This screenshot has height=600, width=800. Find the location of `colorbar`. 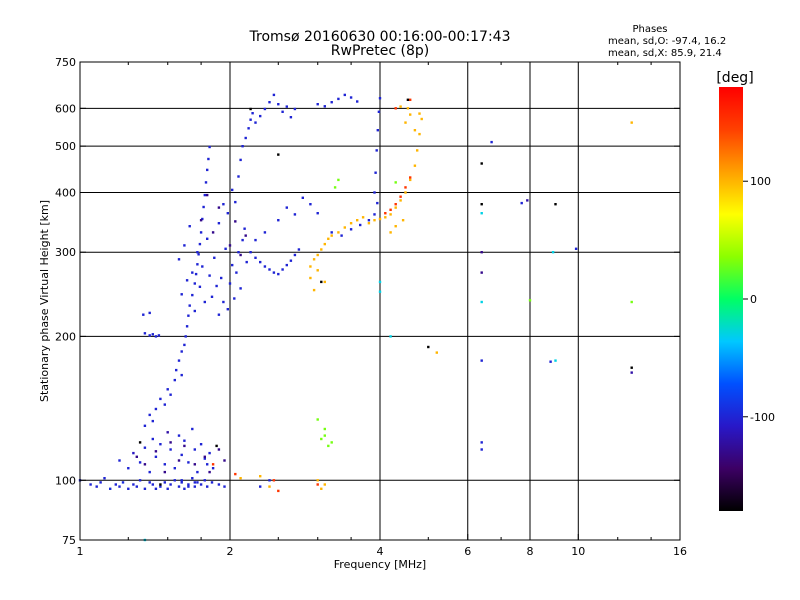

colorbar is located at coordinates (731, 299).